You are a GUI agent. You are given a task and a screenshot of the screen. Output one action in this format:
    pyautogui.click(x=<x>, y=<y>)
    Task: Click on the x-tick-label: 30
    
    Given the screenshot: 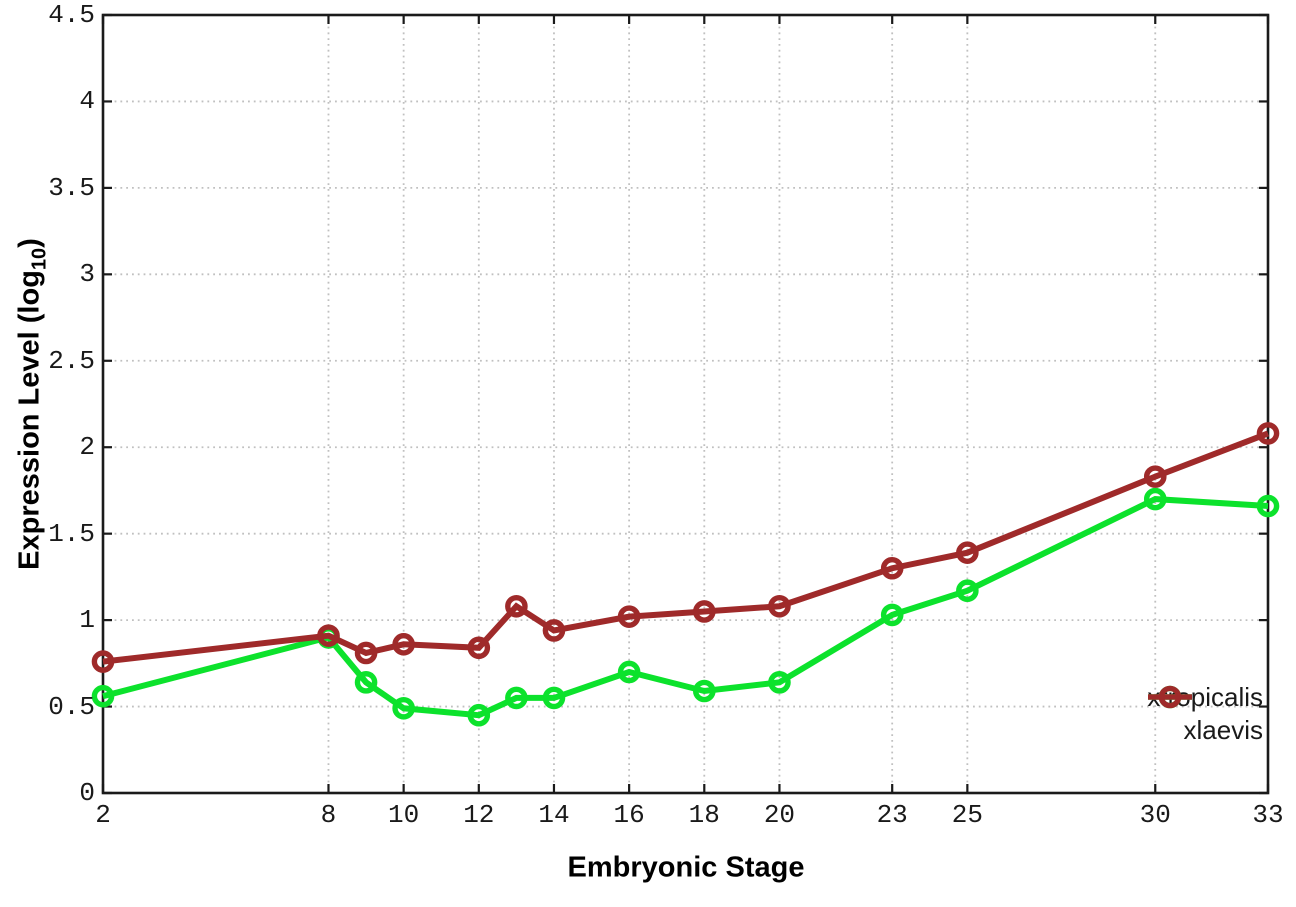 What is the action you would take?
    pyautogui.click(x=1155, y=815)
    